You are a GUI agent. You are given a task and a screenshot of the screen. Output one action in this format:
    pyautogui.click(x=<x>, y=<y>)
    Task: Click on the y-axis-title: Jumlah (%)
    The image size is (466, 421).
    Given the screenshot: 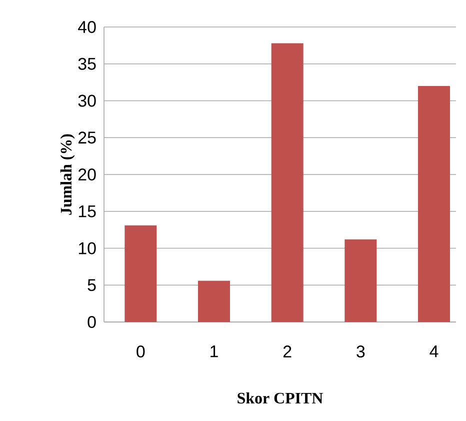 What is the action you would take?
    pyautogui.click(x=67, y=174)
    